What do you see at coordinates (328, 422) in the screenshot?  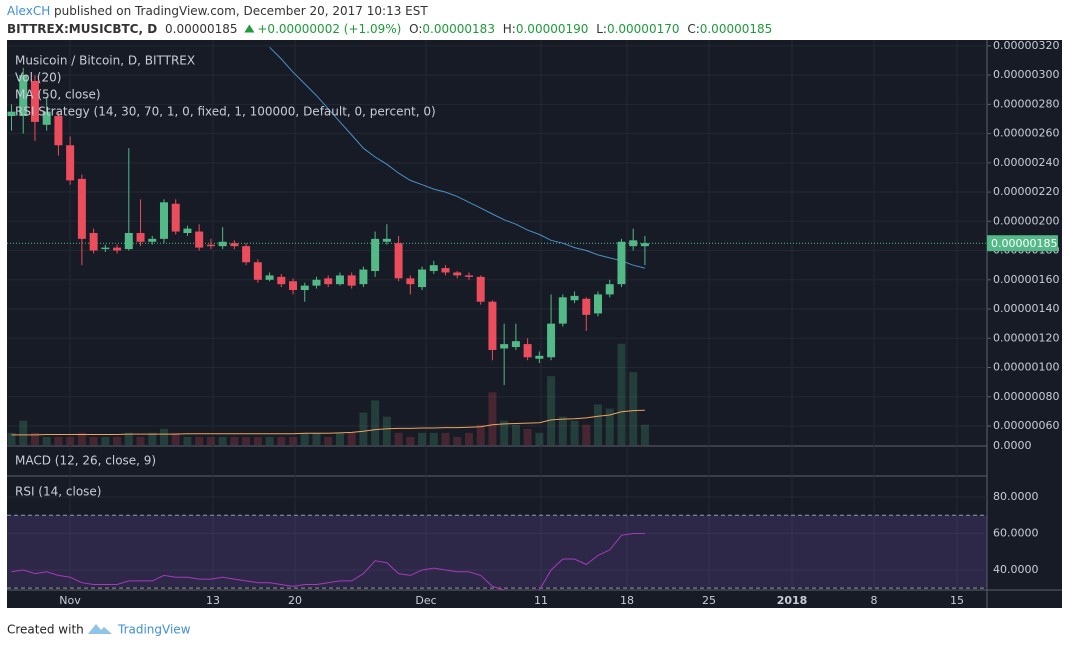 I see `volume-ma-line` at bounding box center [328, 422].